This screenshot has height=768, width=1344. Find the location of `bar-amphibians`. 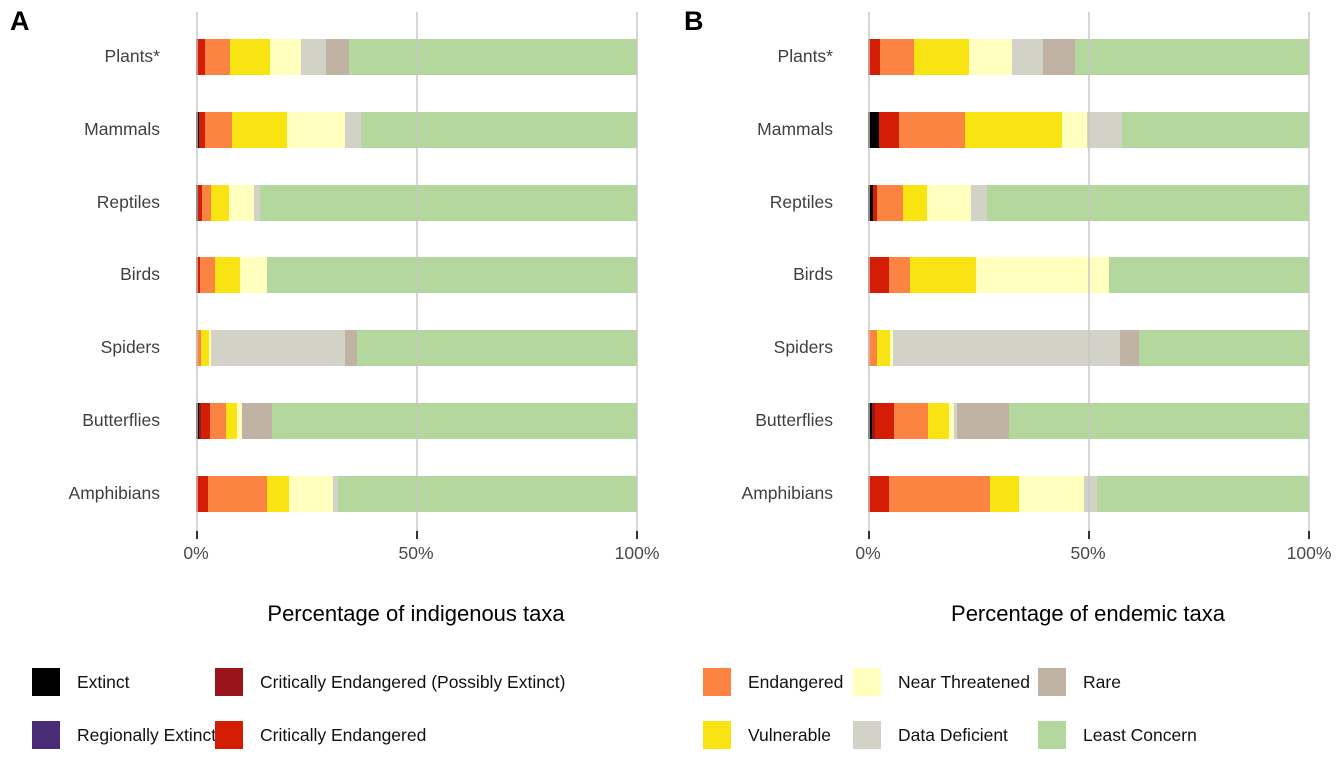

bar-amphibians is located at coordinates (416, 493).